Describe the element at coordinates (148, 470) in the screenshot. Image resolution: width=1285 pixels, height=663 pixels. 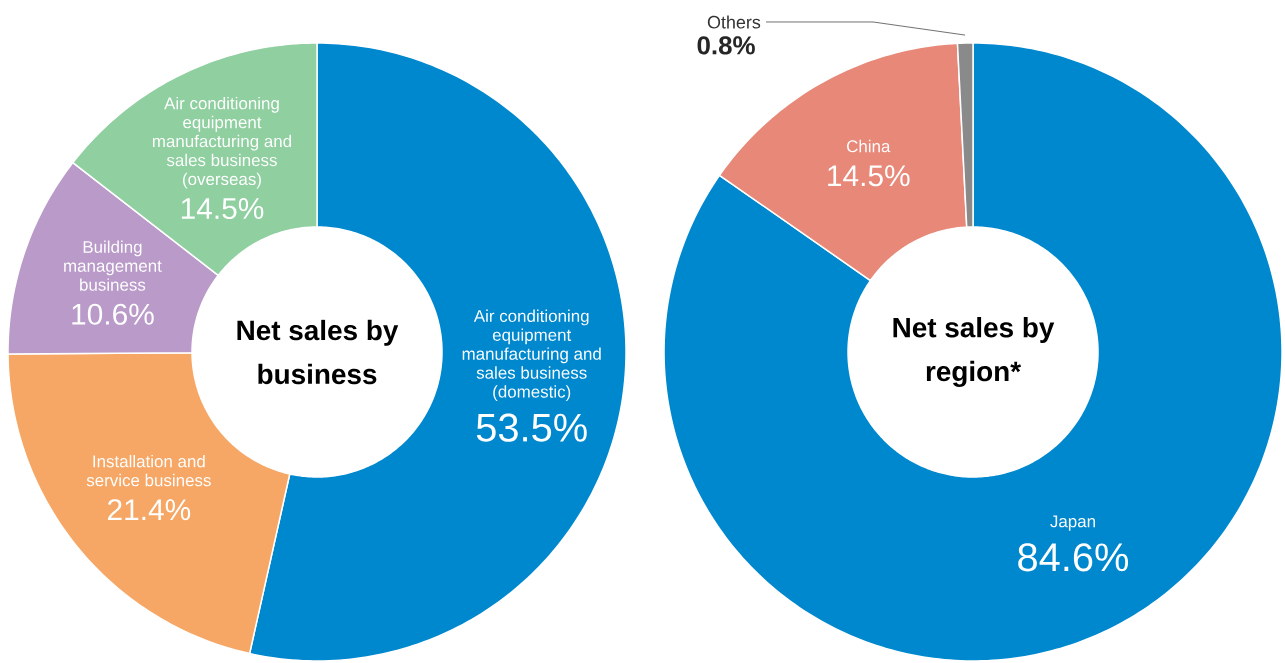
I see `slice-label: Installation and service business` at that location.